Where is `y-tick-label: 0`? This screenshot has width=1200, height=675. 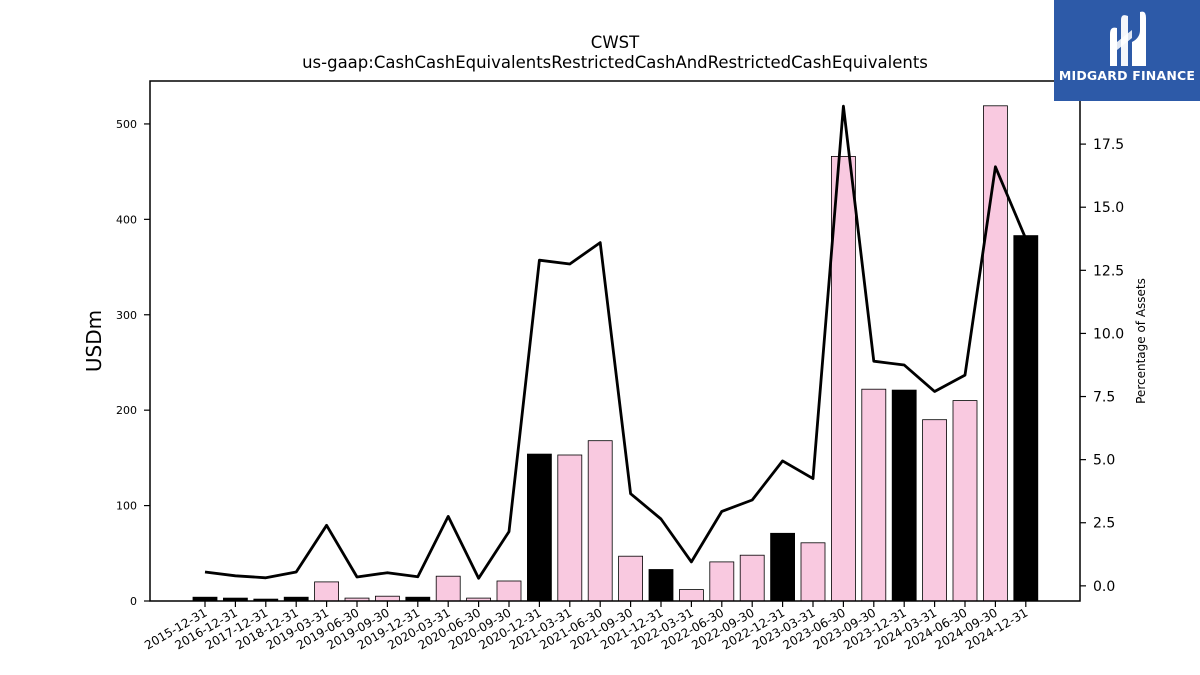 y-tick-label: 0 is located at coordinates (133, 601).